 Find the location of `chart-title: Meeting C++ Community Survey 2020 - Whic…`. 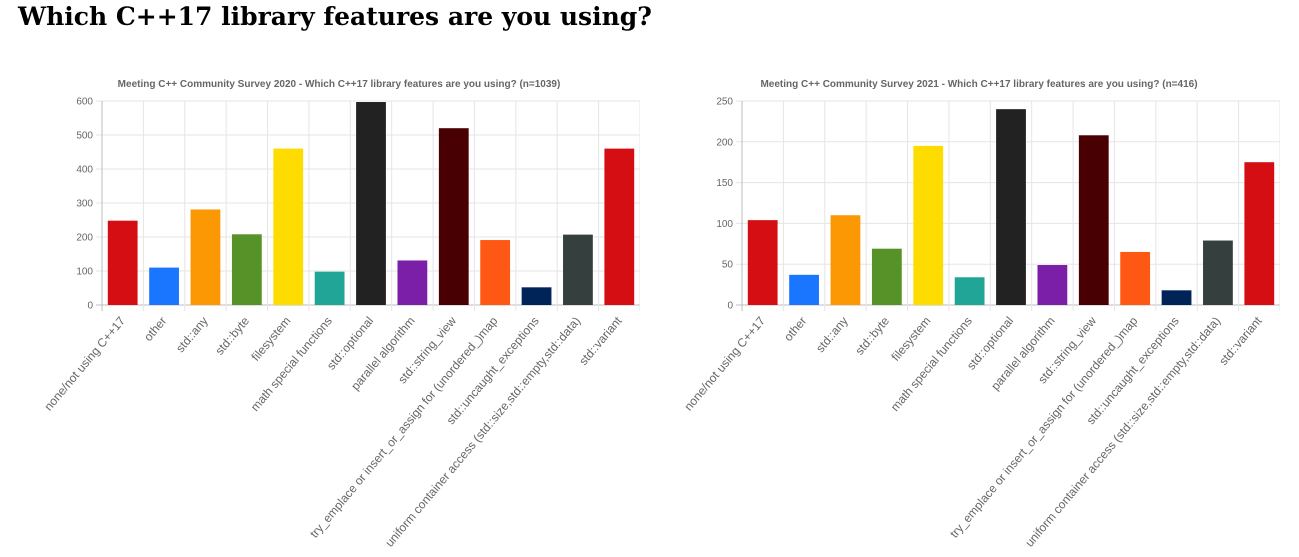

chart-title: Meeting C++ Community Survey 2020 - Whic… is located at coordinates (339, 84).